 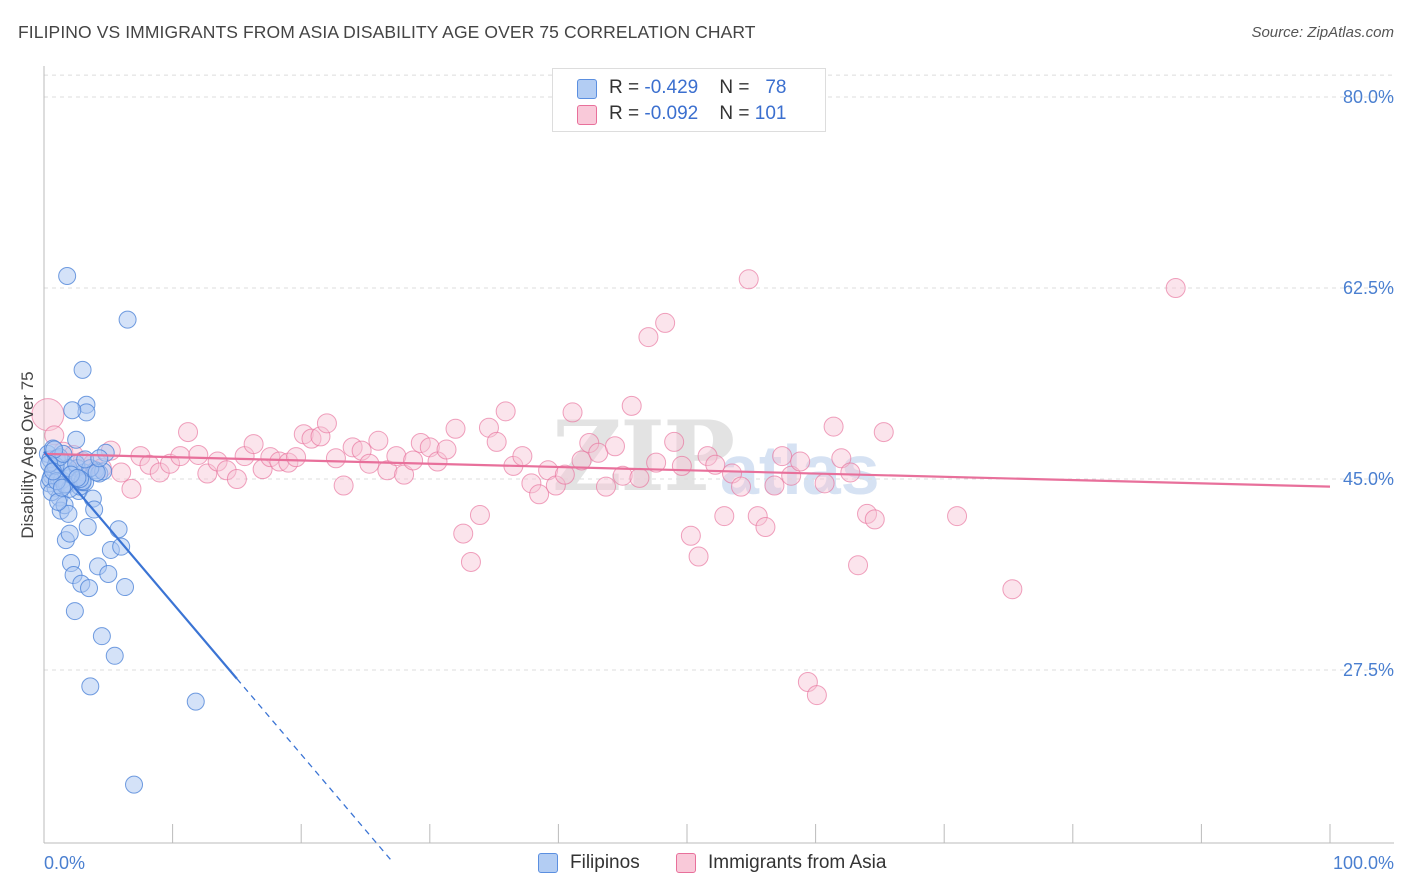 I want to click on correlation-legend: R = -0.429 N = 78 R = -0.092 N = 101, so click(x=689, y=100).